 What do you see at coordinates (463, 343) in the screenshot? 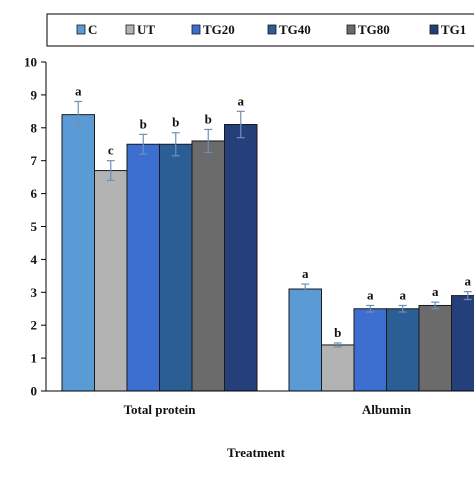
I see `bar-tg1-albumin` at bounding box center [463, 343].